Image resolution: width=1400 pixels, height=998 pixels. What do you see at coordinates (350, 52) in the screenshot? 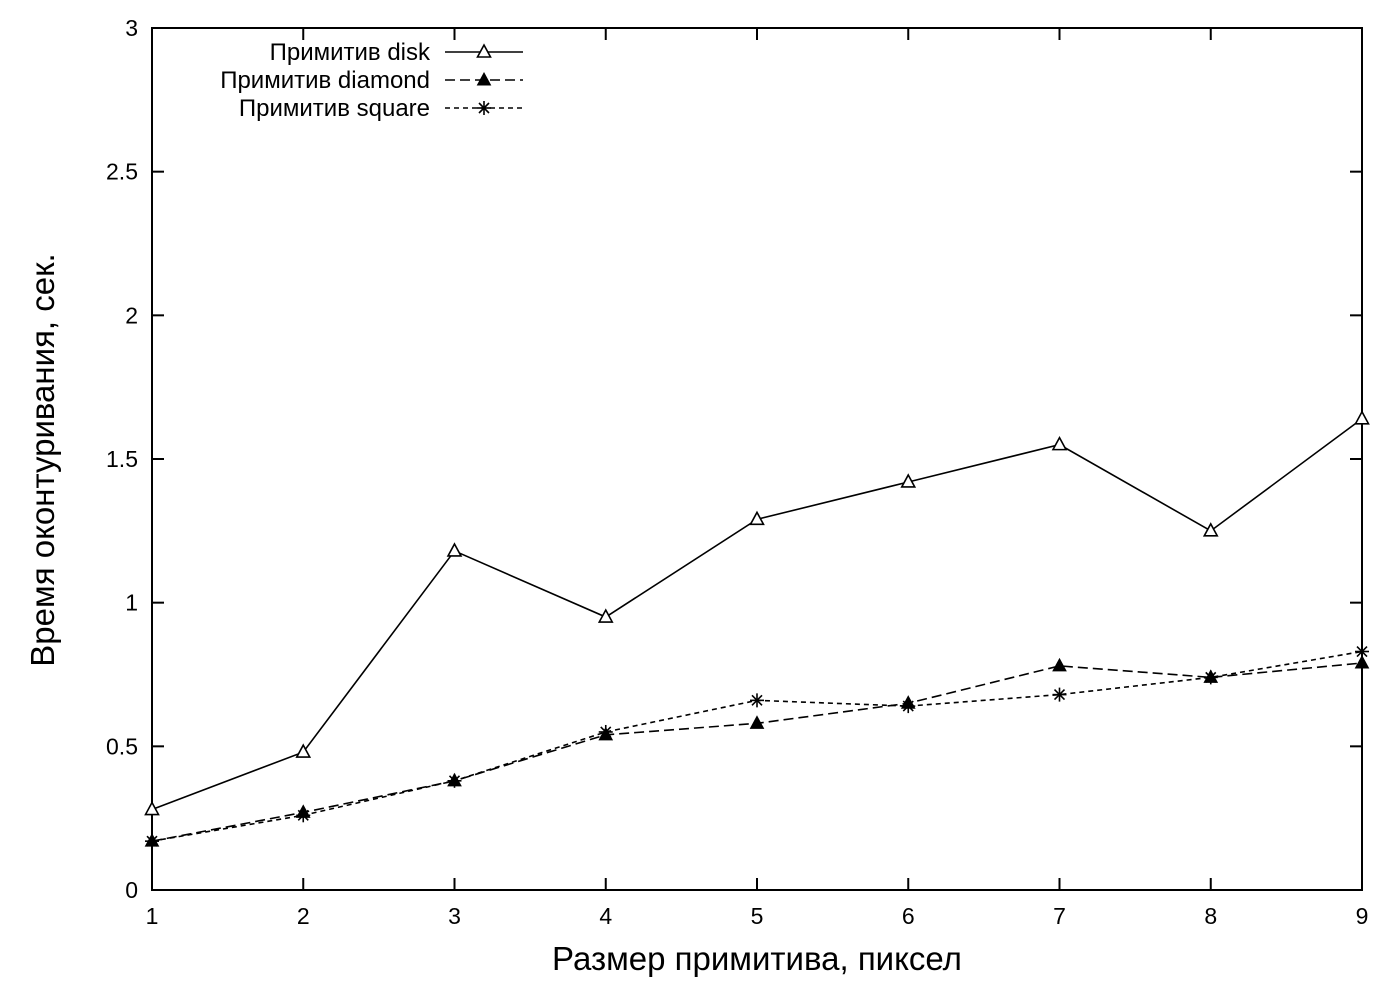
I see `legend-label: Примитив disk` at bounding box center [350, 52].